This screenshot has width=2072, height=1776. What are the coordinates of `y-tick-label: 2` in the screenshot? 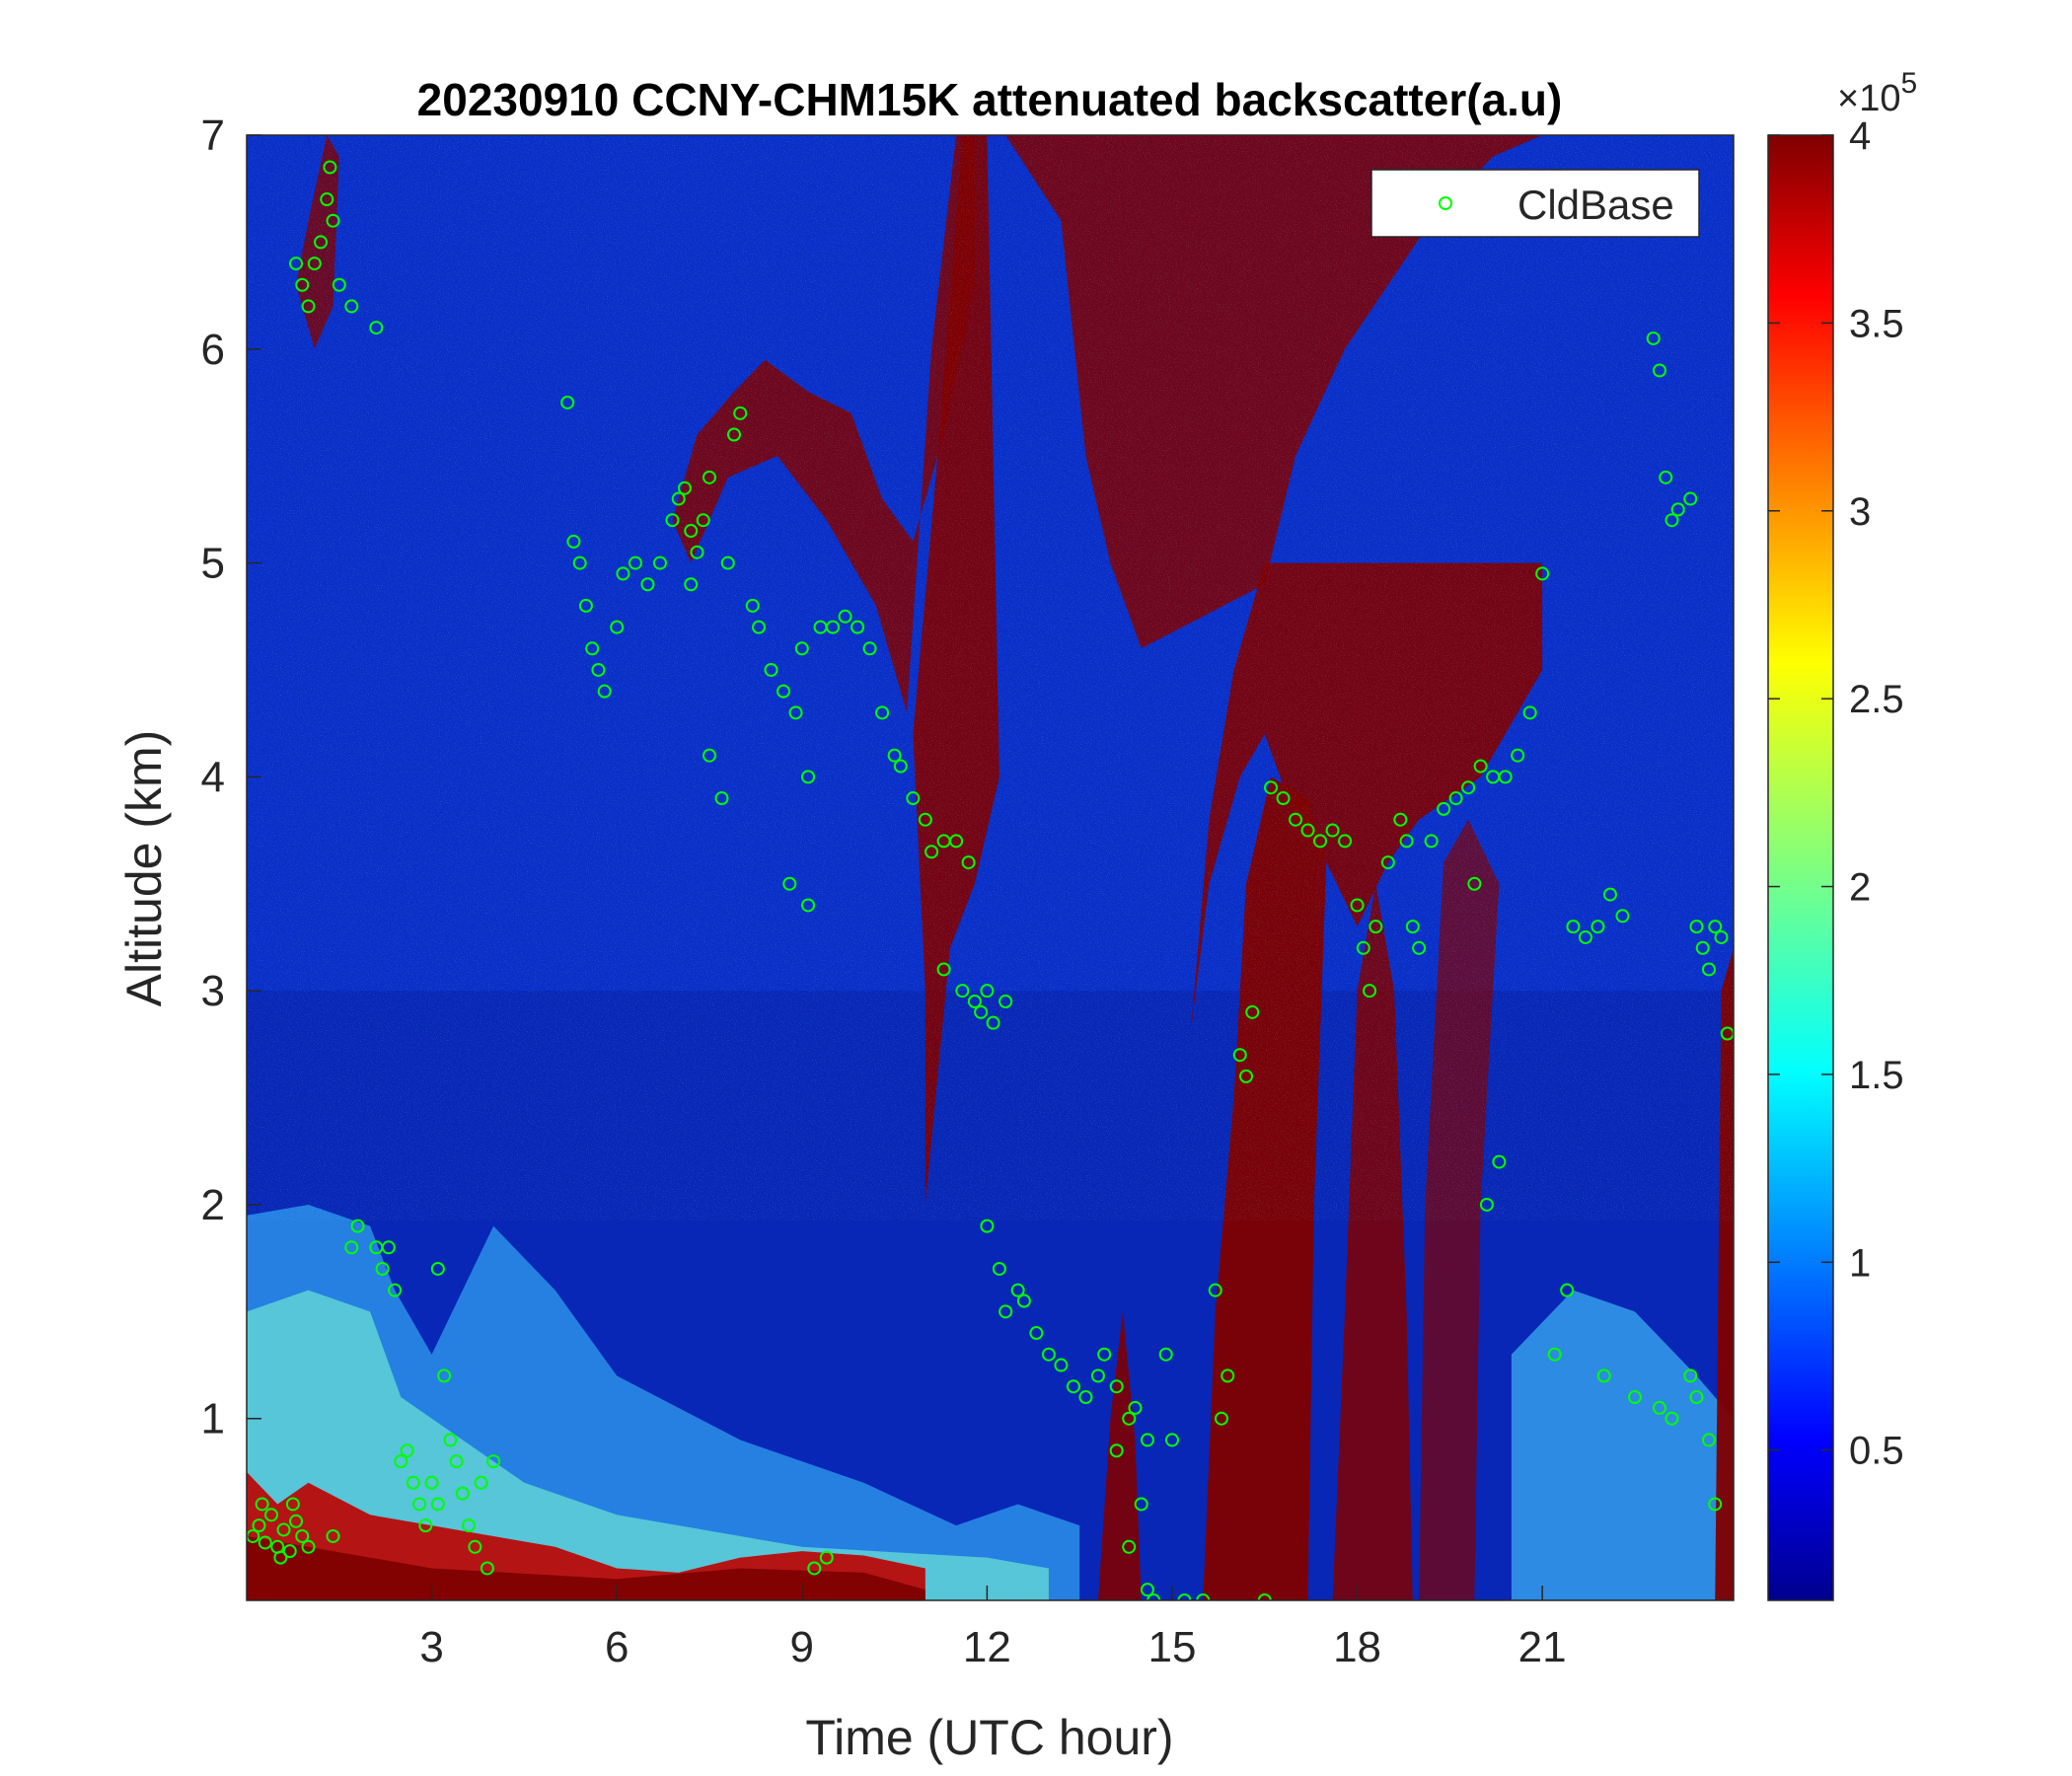 It's located at (213, 1205).